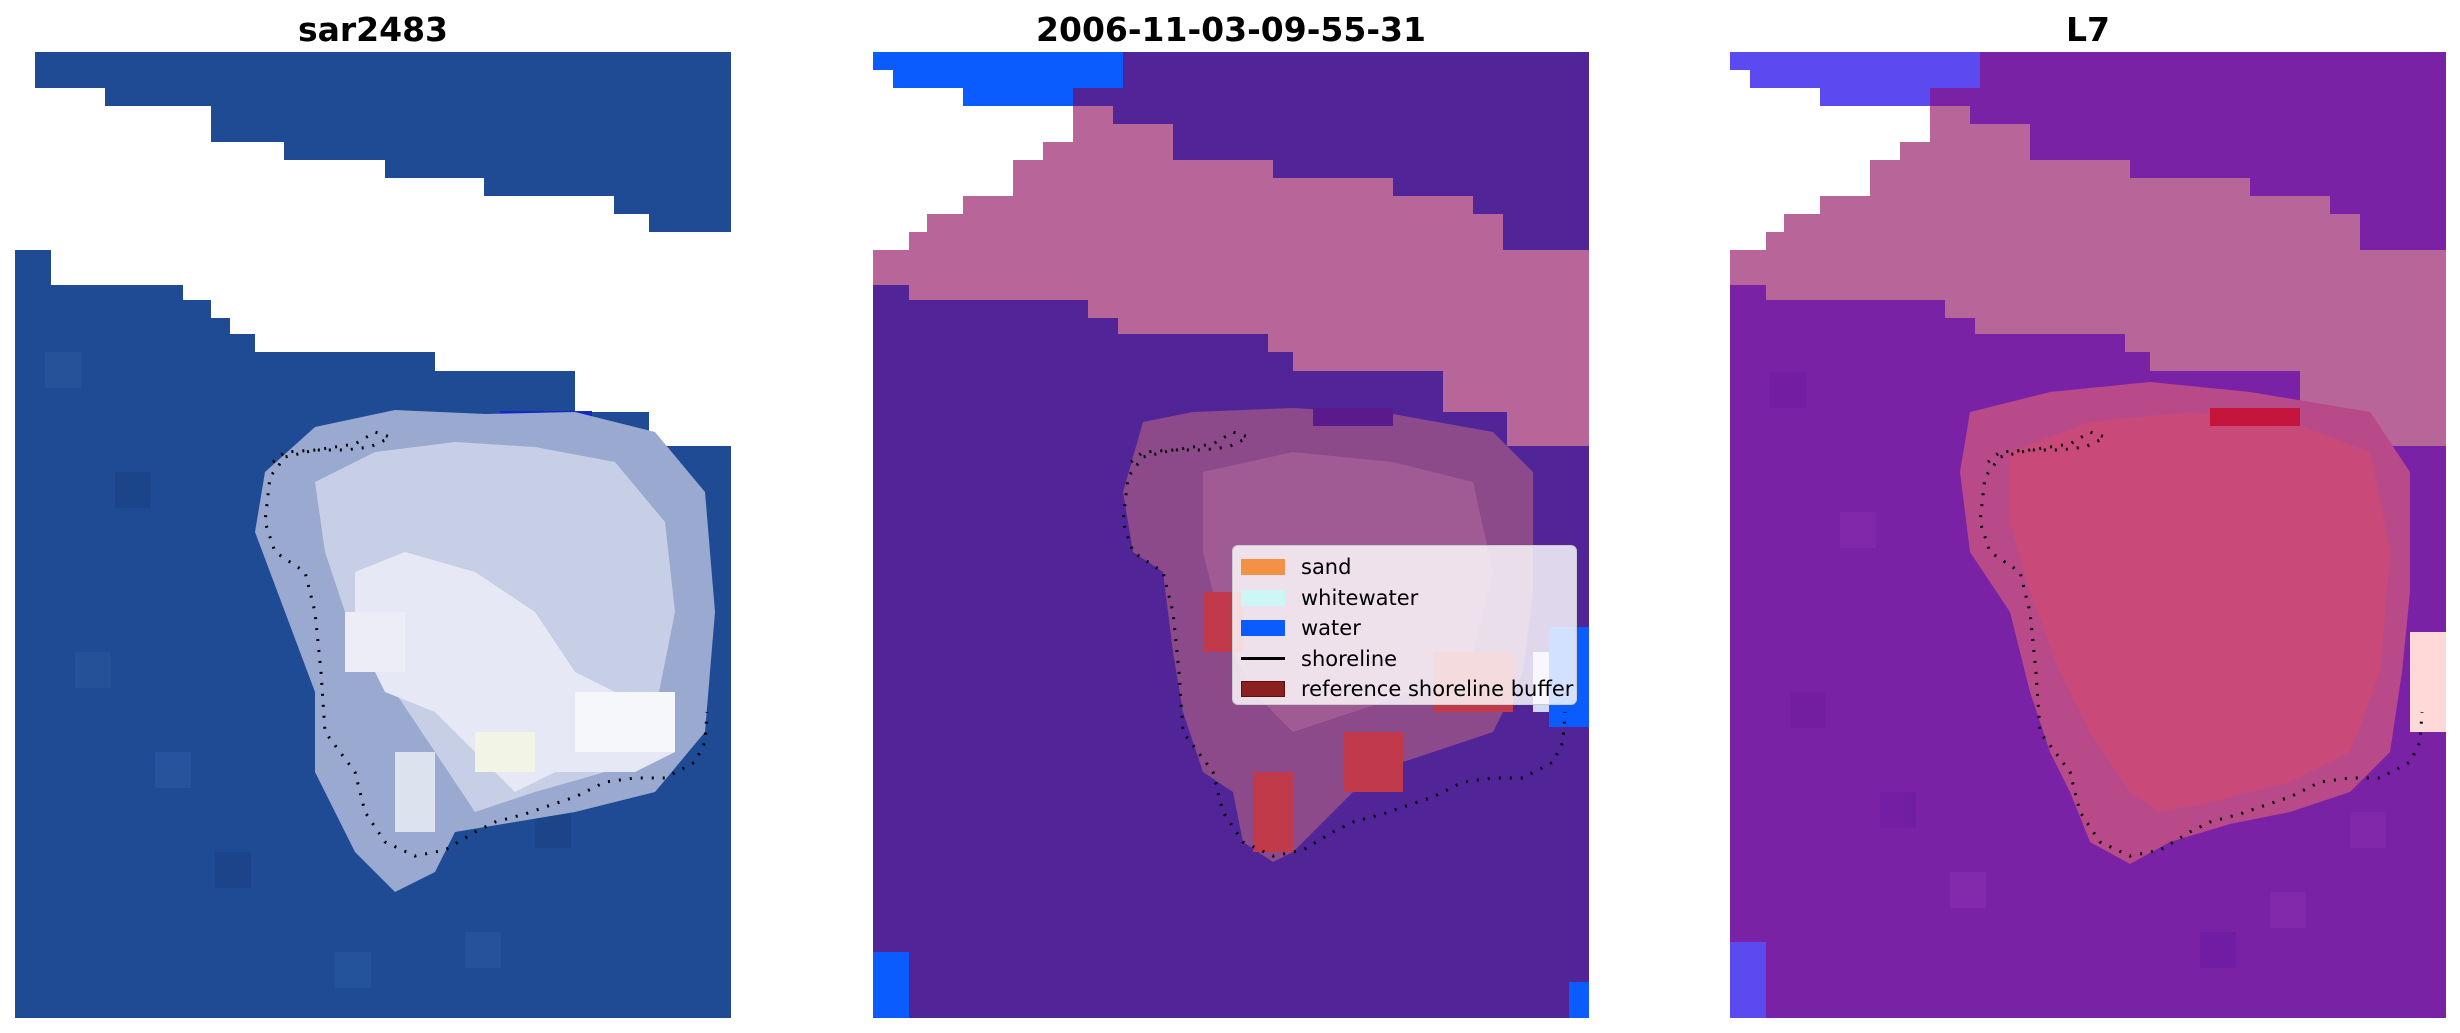 This screenshot has width=2460, height=1033. I want to click on l7-texture, so click(2078, 670).